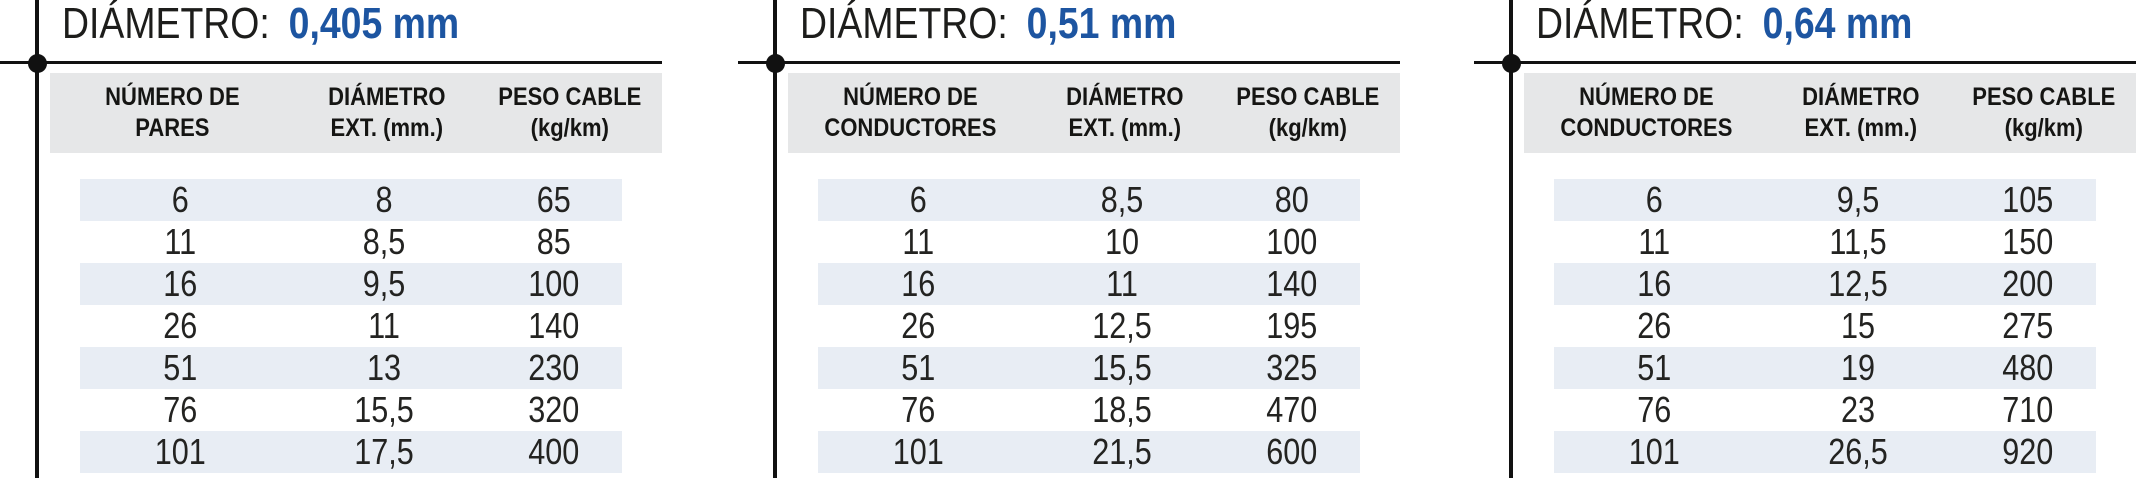 The image size is (2146, 490). Describe the element at coordinates (1857, 325) in the screenshot. I see `cell-diameter: 15` at that location.